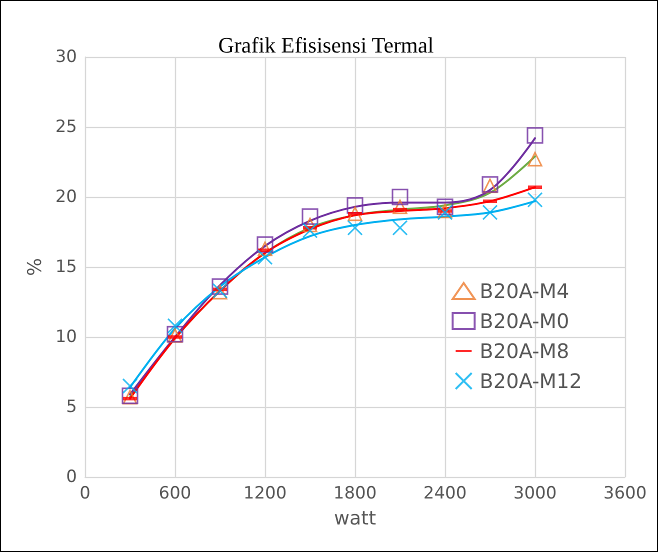 This screenshot has height=552, width=658. What do you see at coordinates (85, 494) in the screenshot?
I see `x-tick-label: 0` at bounding box center [85, 494].